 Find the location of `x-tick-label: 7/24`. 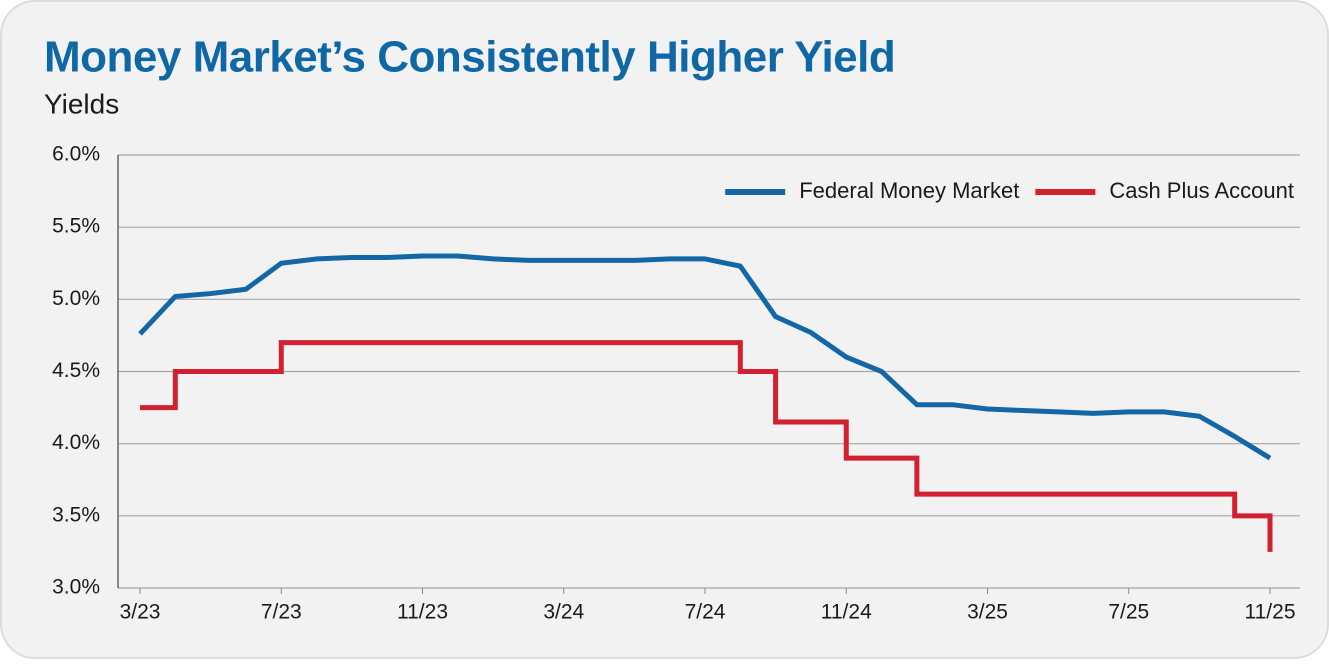

x-tick-label: 7/24 is located at coordinates (705, 612).